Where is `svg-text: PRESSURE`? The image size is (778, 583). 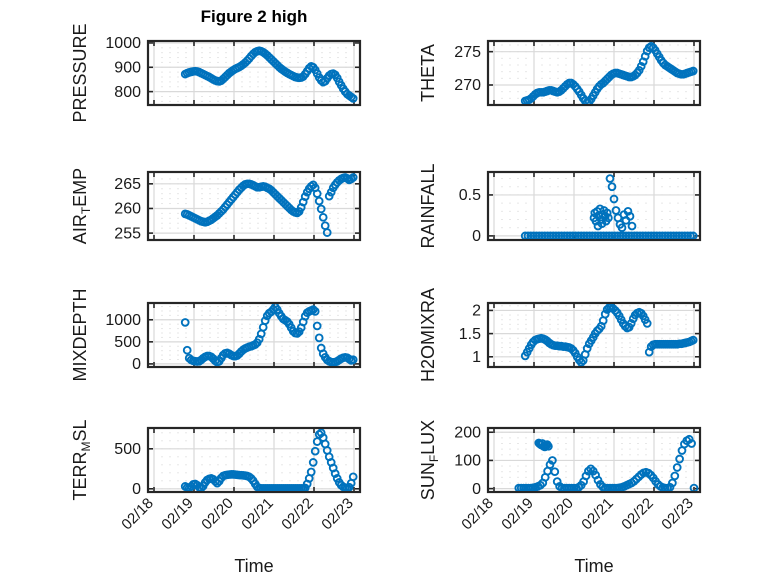
svg-text: PRESSURE is located at coordinates (80, 72).